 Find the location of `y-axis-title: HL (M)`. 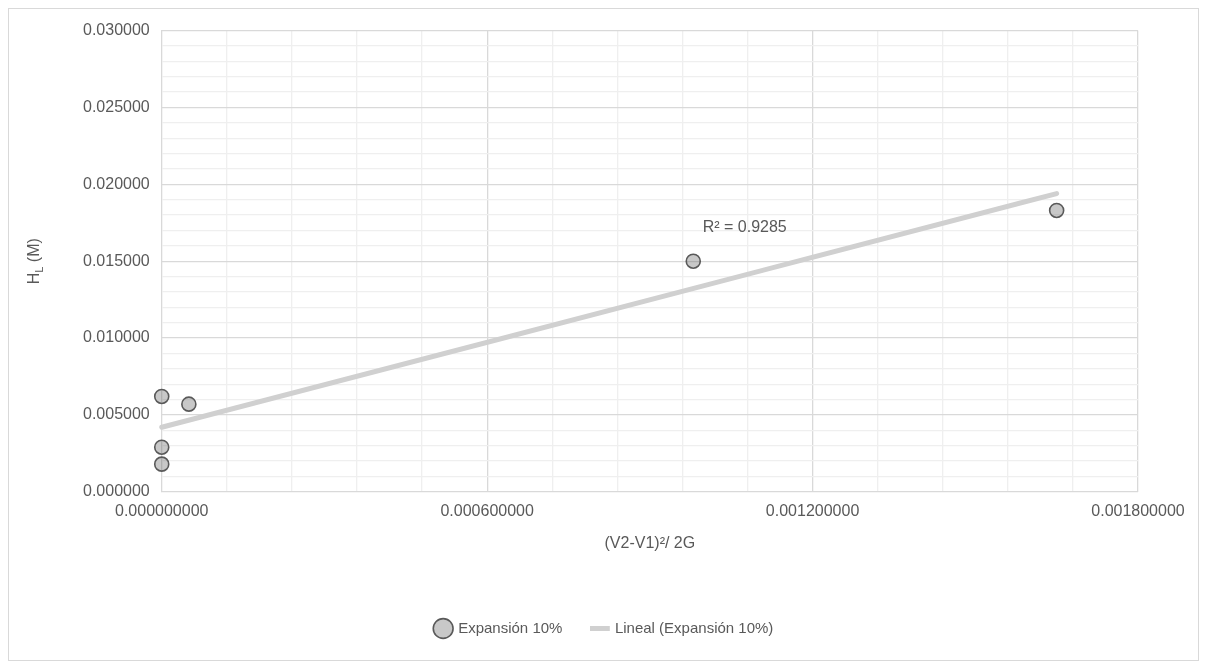

y-axis-title: HL (M) is located at coordinates (35, 261).